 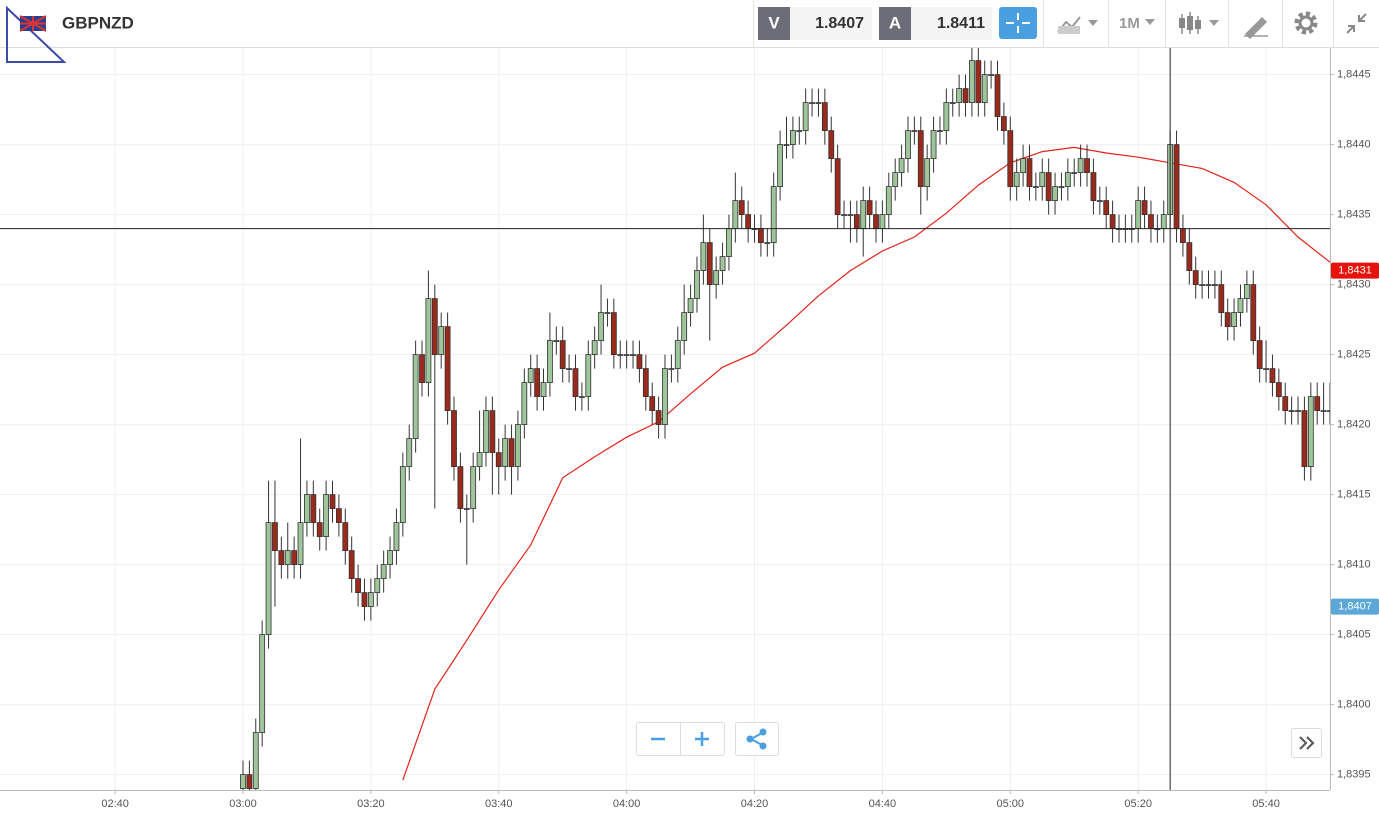 What do you see at coordinates (33, 23) in the screenshot?
I see `flag-cross` at bounding box center [33, 23].